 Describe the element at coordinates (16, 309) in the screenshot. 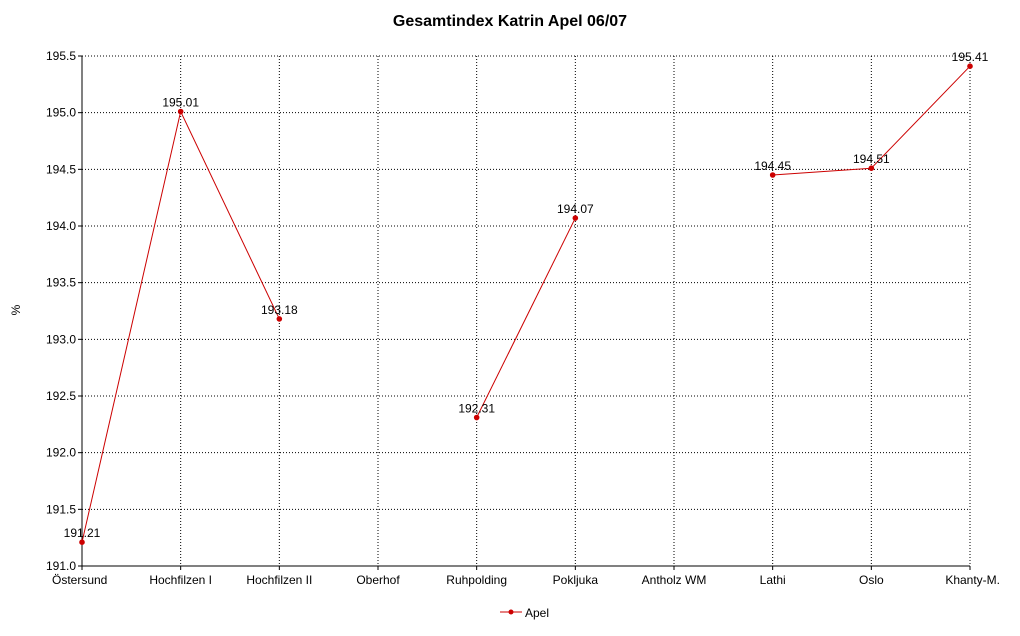

I see `y-axis-title: %` at that location.